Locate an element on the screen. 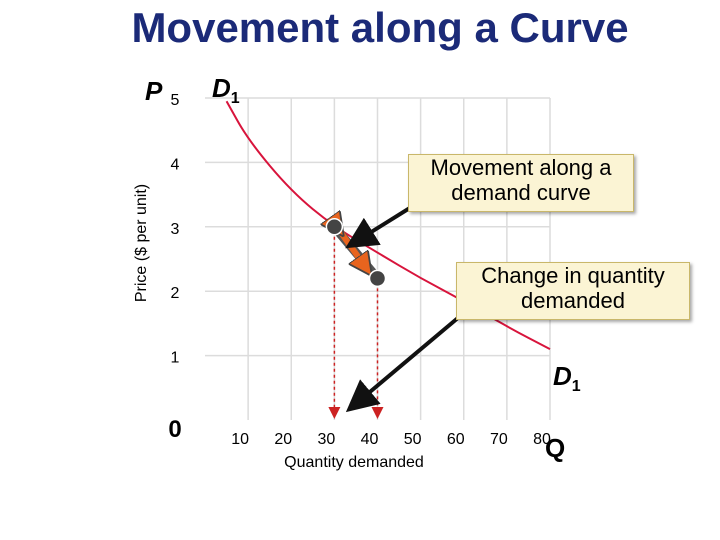 This screenshot has height=540, width=720. x-tick-label: 10 is located at coordinates (240, 439).